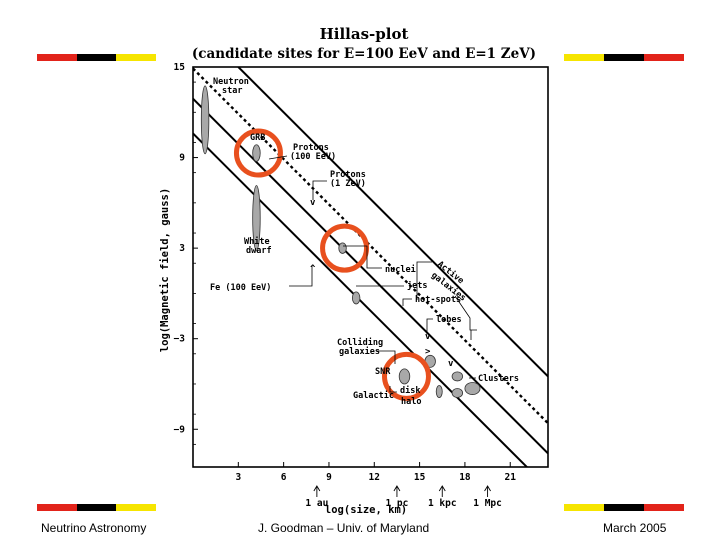  I want to click on line-arrows: v ^ v > v, so click(382, 283).